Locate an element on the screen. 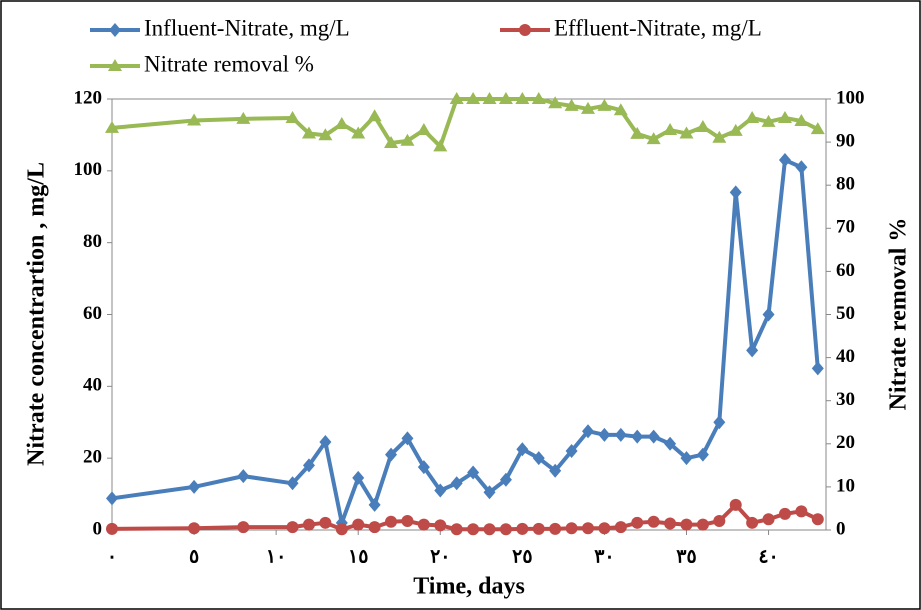 This screenshot has width=921, height=610. legend-label: Nitrate removal % is located at coordinates (229, 63).